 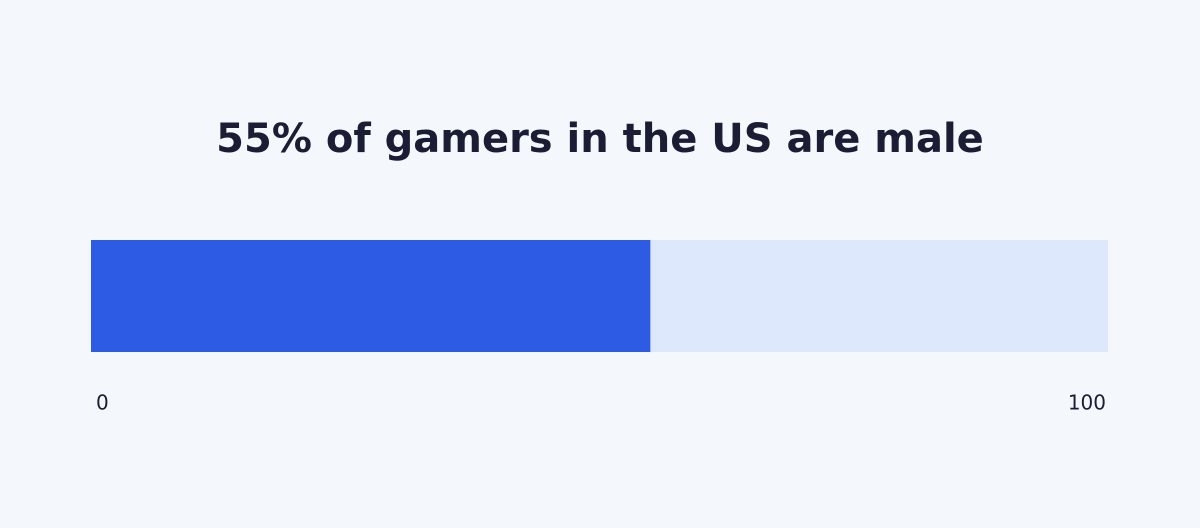 I want to click on chart-title: 55% of gamers in the US are male, so click(x=600, y=139).